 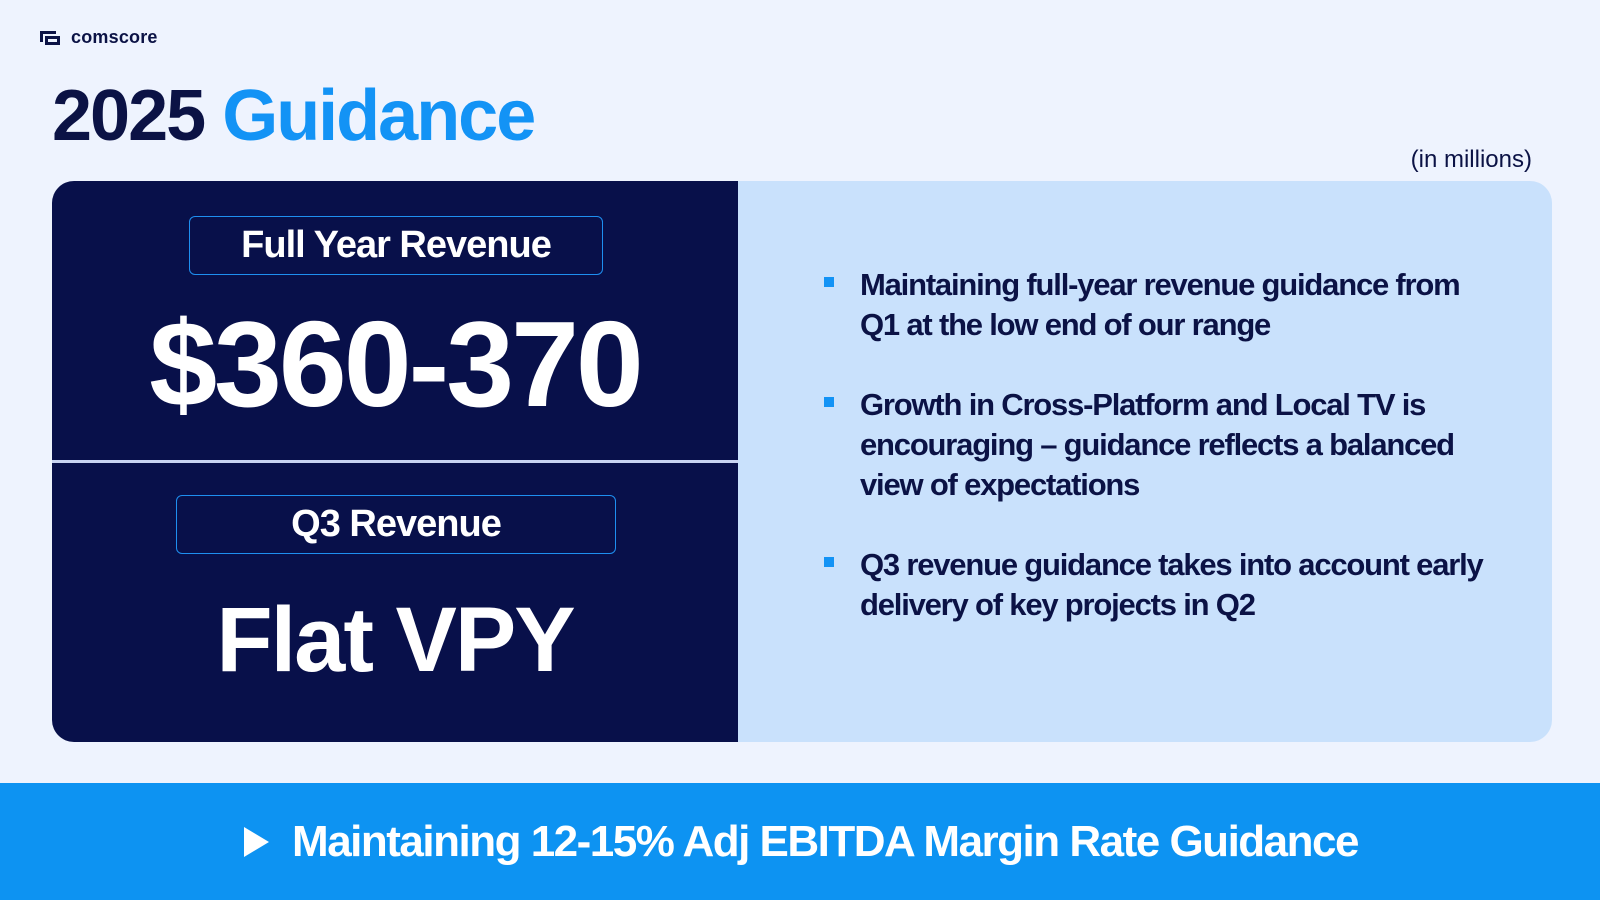 What do you see at coordinates (50, 37) in the screenshot?
I see `comscore-logo-icon` at bounding box center [50, 37].